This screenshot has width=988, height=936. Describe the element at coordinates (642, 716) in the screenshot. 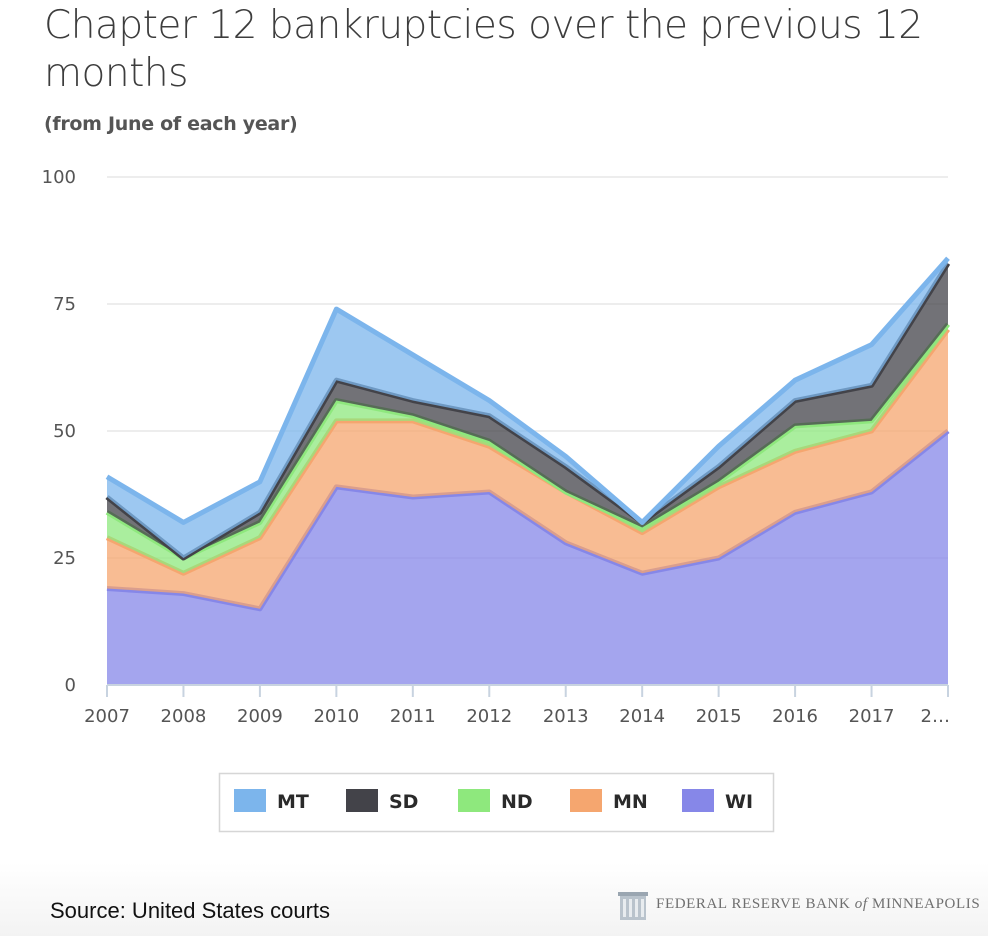

I see `x-tick-label: 2014` at that location.